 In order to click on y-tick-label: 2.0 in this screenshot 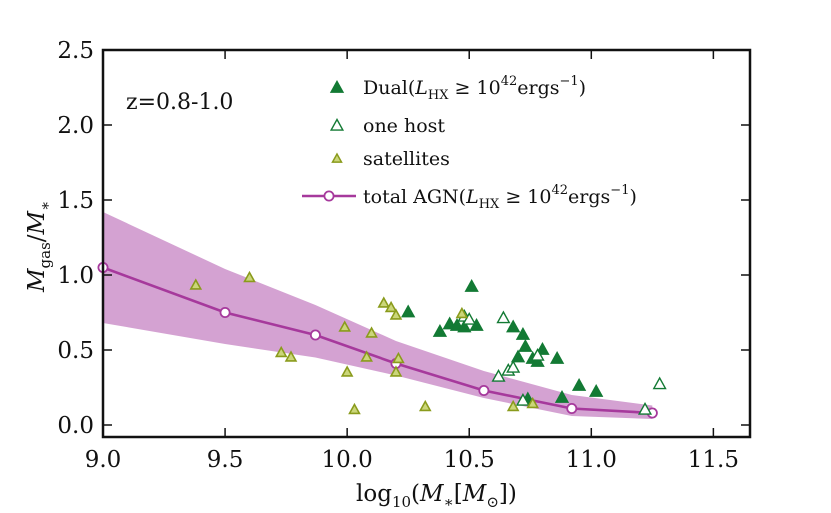, I will do `click(75, 126)`.